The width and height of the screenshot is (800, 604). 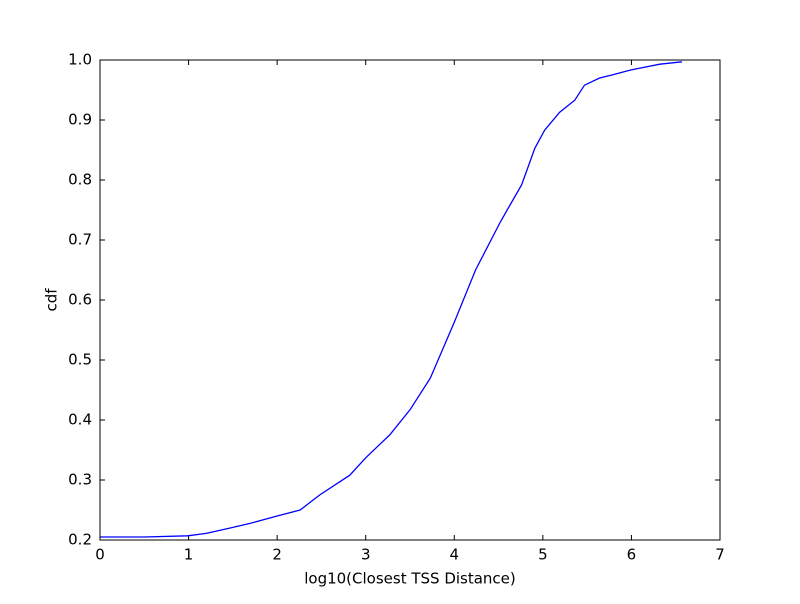 I want to click on y-tick-label: 0.8, so click(x=80, y=180).